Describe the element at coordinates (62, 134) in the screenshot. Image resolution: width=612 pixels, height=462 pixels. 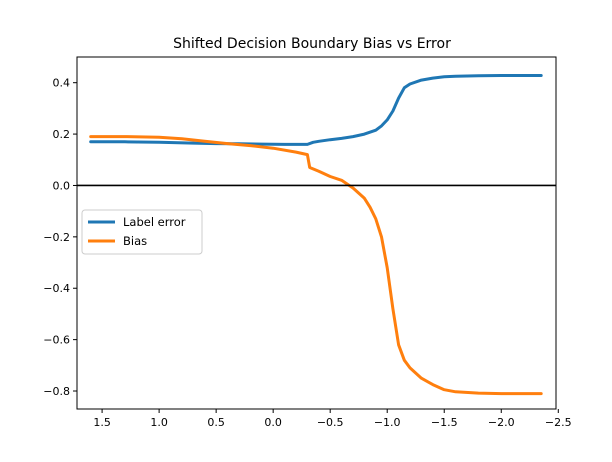
I see `y-tick-label: 0.2` at that location.